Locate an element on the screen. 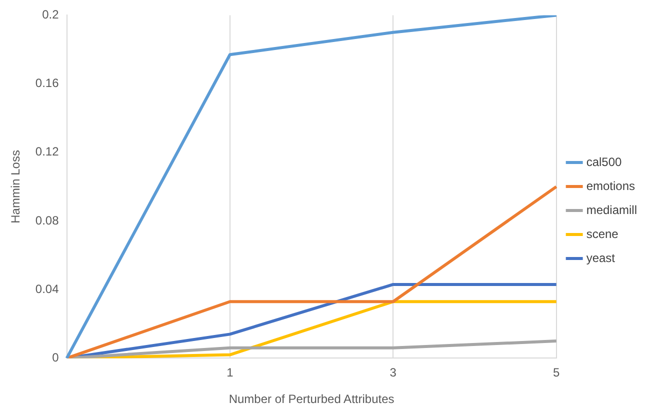 This screenshot has height=416, width=657. x-tick-label: 5 is located at coordinates (556, 373).